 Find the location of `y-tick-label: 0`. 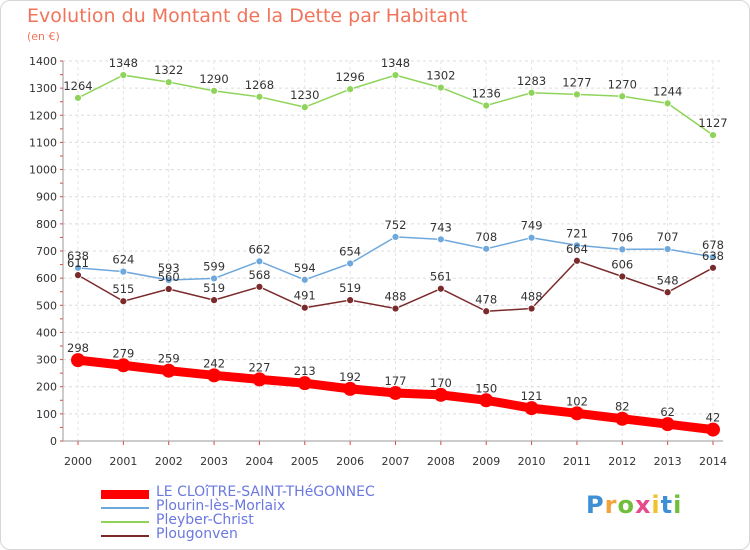

y-tick-label: 0 is located at coordinates (53, 441).